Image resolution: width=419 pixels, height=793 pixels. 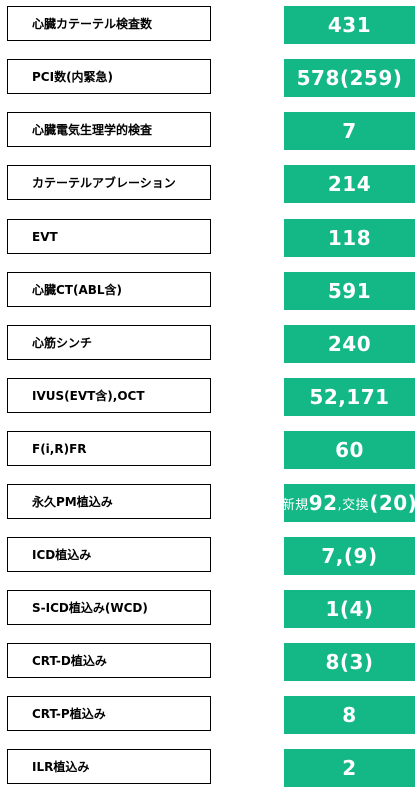 I want to click on stat-row-evt: EVT 118, so click(x=209, y=238).